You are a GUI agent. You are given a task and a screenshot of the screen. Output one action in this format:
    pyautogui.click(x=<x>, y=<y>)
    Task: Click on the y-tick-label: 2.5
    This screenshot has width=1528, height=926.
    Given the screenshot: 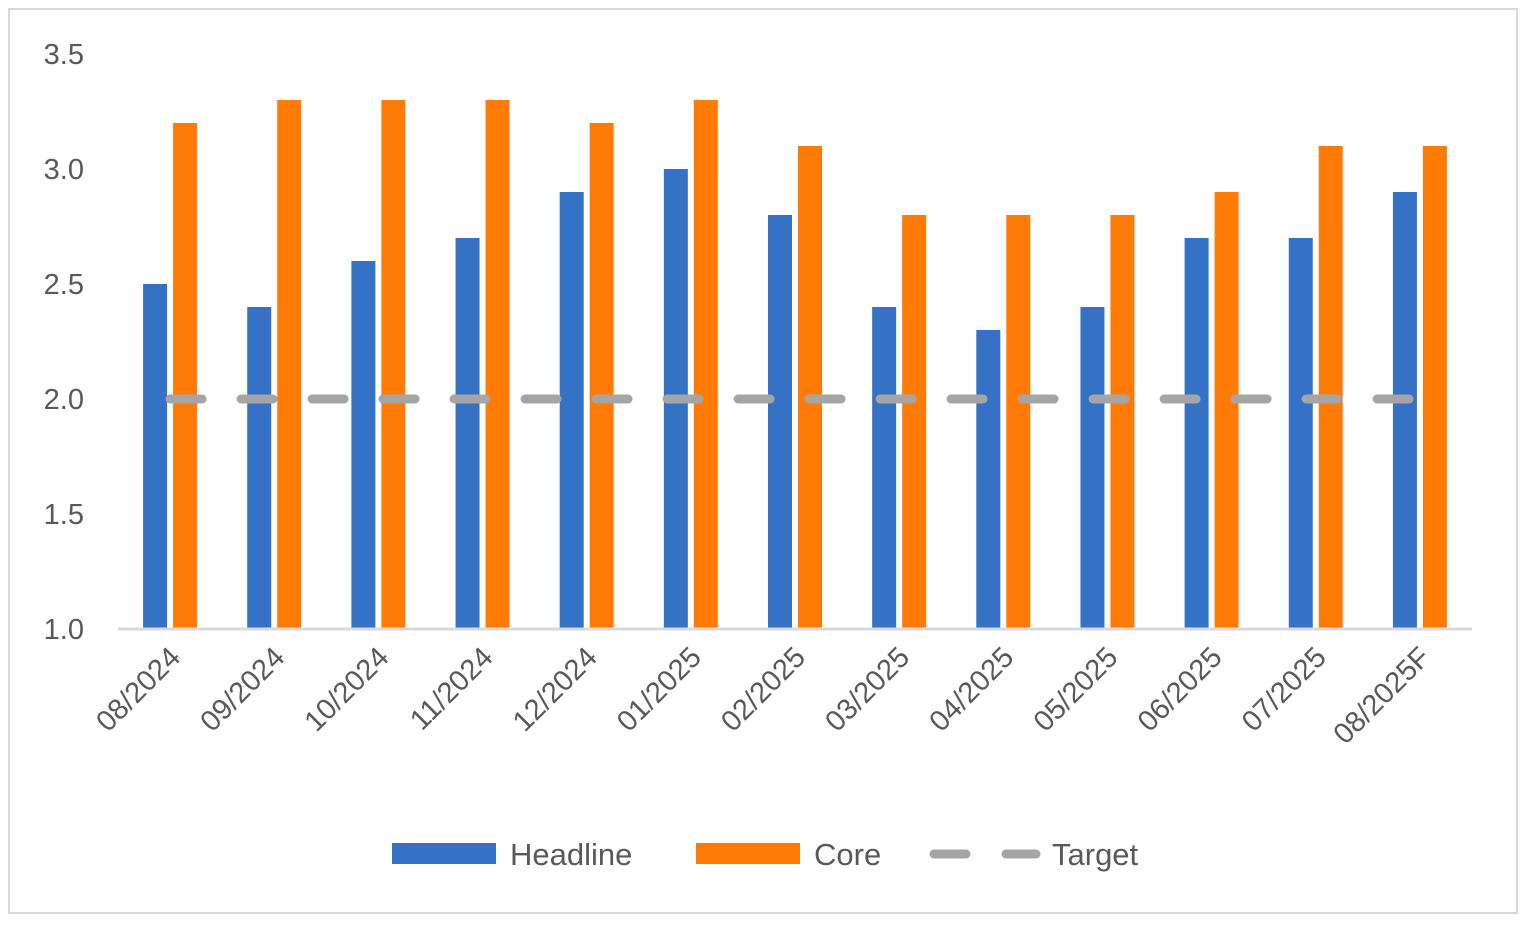 What is the action you would take?
    pyautogui.click(x=64, y=285)
    